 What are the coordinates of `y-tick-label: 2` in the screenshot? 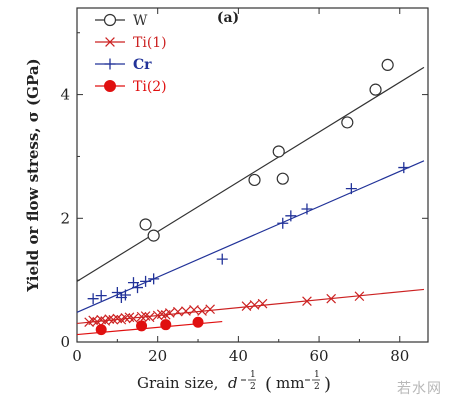 It's located at (65, 218).